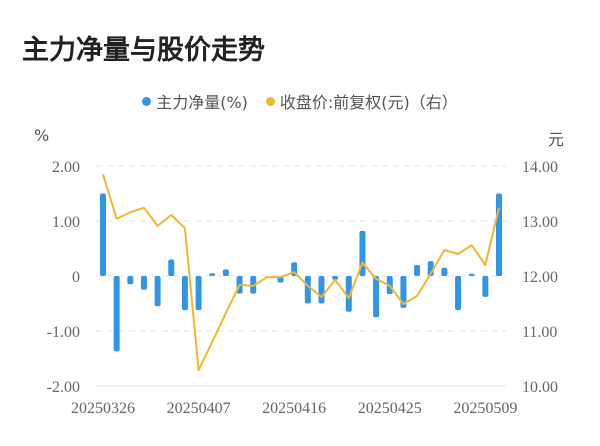 This screenshot has height=446, width=600. I want to click on legend-item-net-volume: 主力净量(%), so click(195, 101).